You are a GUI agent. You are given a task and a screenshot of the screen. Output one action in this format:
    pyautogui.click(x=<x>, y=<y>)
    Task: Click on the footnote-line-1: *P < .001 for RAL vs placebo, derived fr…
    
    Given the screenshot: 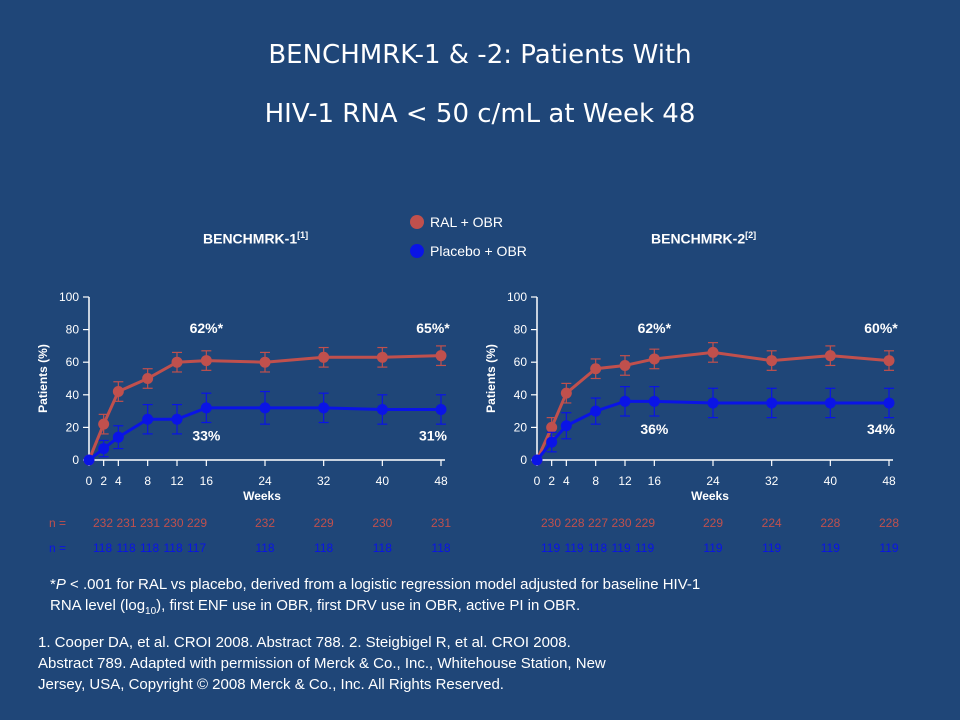 What is the action you would take?
    pyautogui.click(x=375, y=584)
    